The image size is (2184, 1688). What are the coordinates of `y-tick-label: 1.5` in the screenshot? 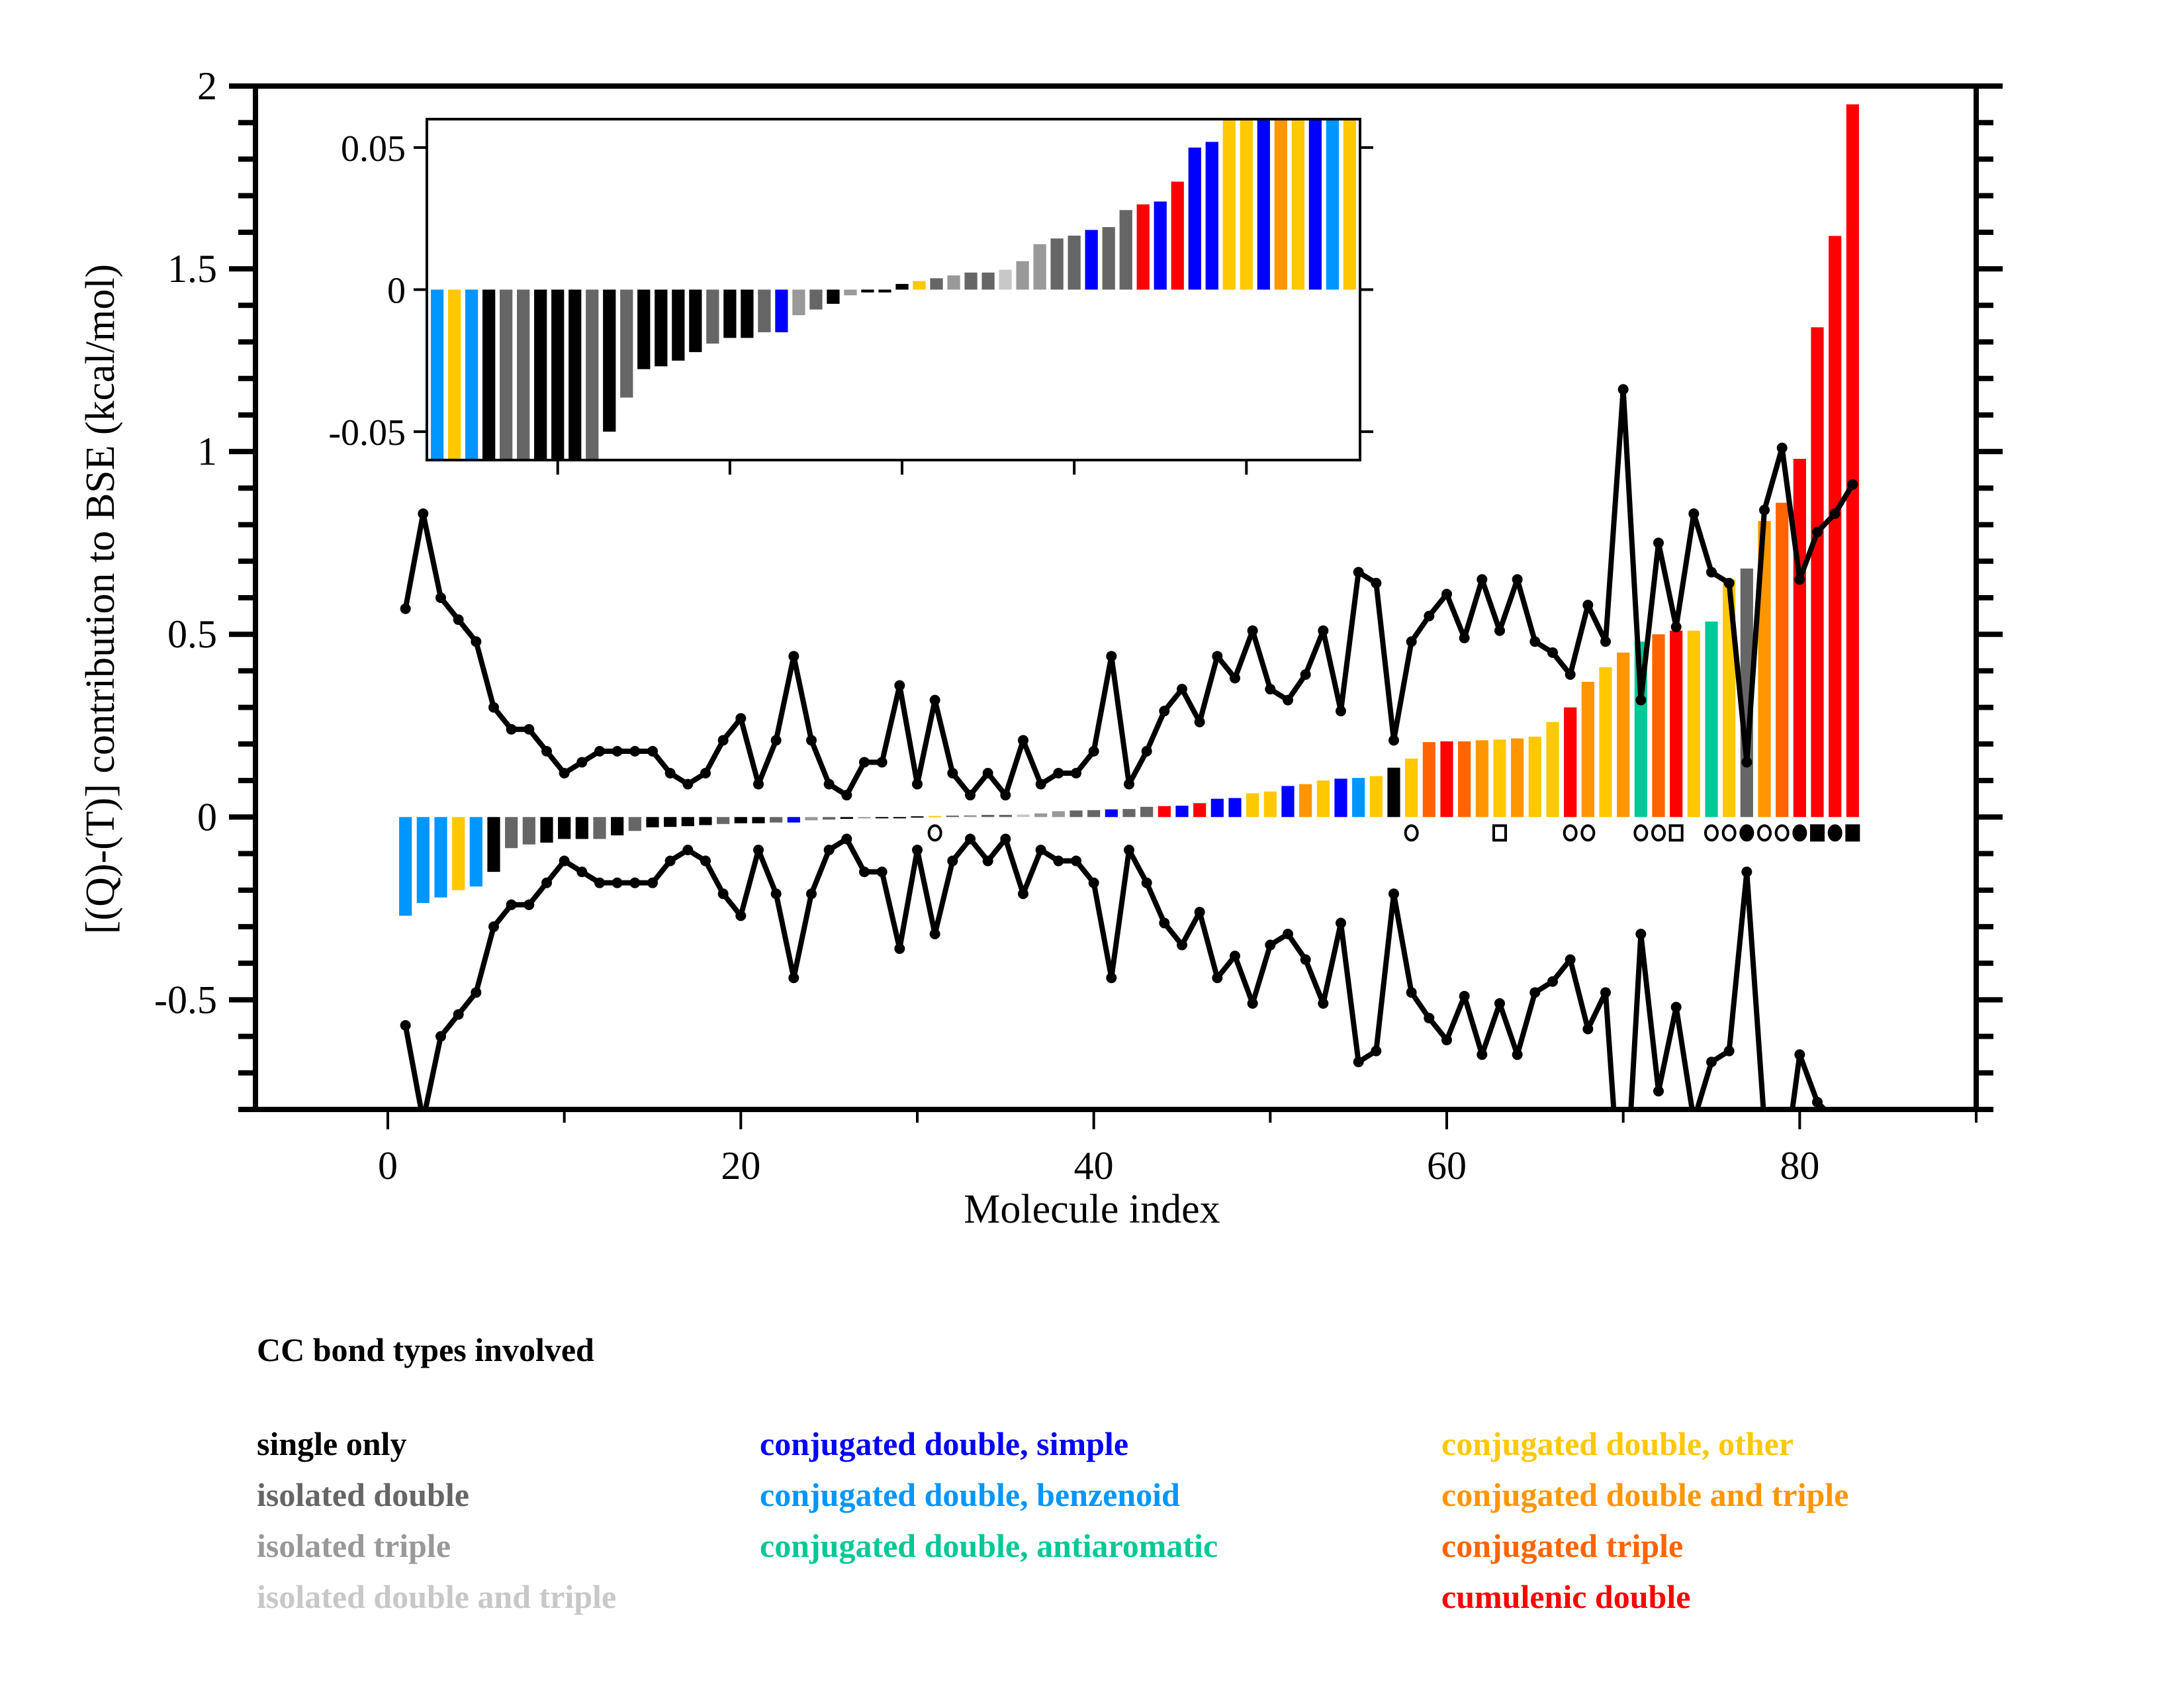 It's located at (192, 269).